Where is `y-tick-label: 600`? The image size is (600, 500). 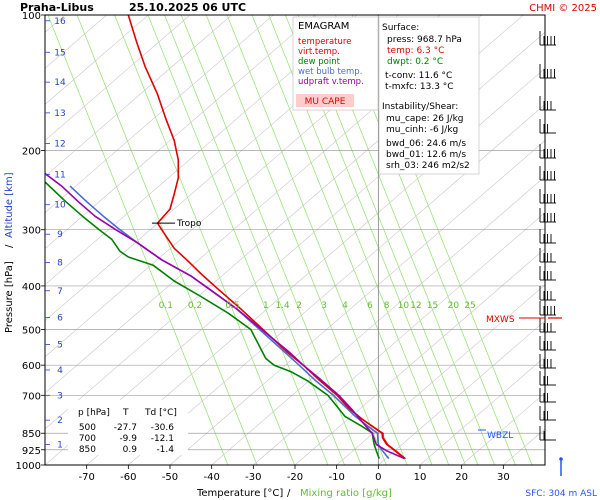
y-tick-label: 600 is located at coordinates (31, 366).